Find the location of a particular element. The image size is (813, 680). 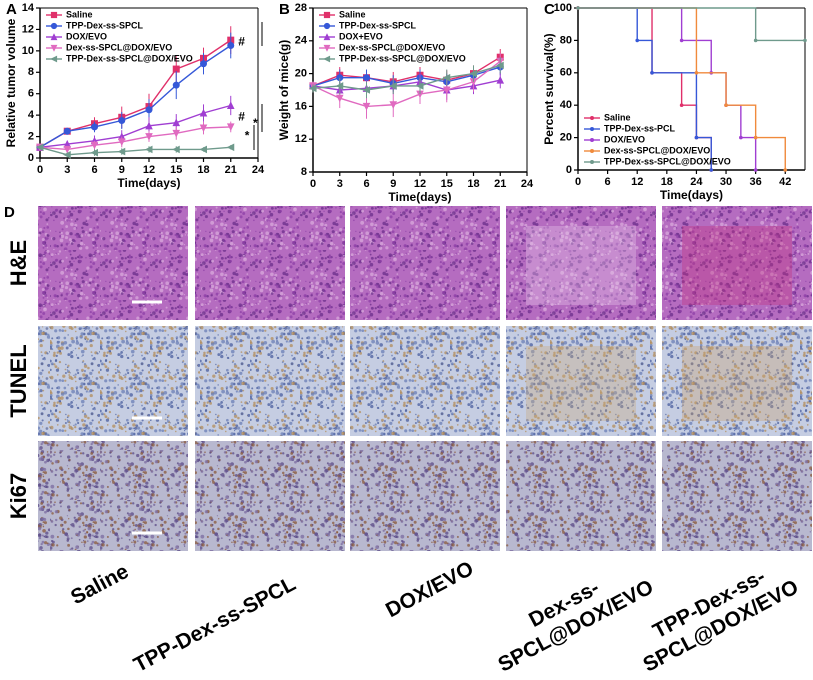

y-tick-label: 16 is located at coordinates (301, 106).